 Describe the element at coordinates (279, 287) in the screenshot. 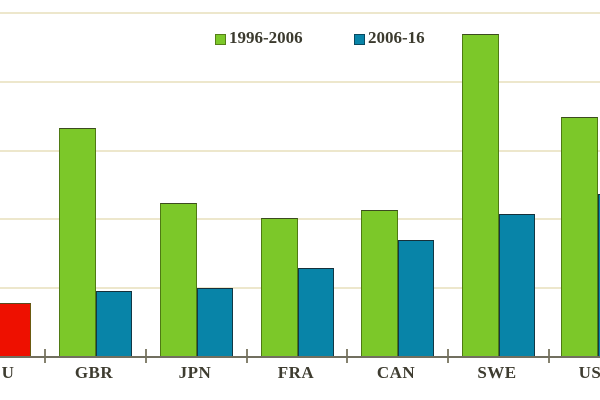

I see `bar-fra-1996-2006` at that location.